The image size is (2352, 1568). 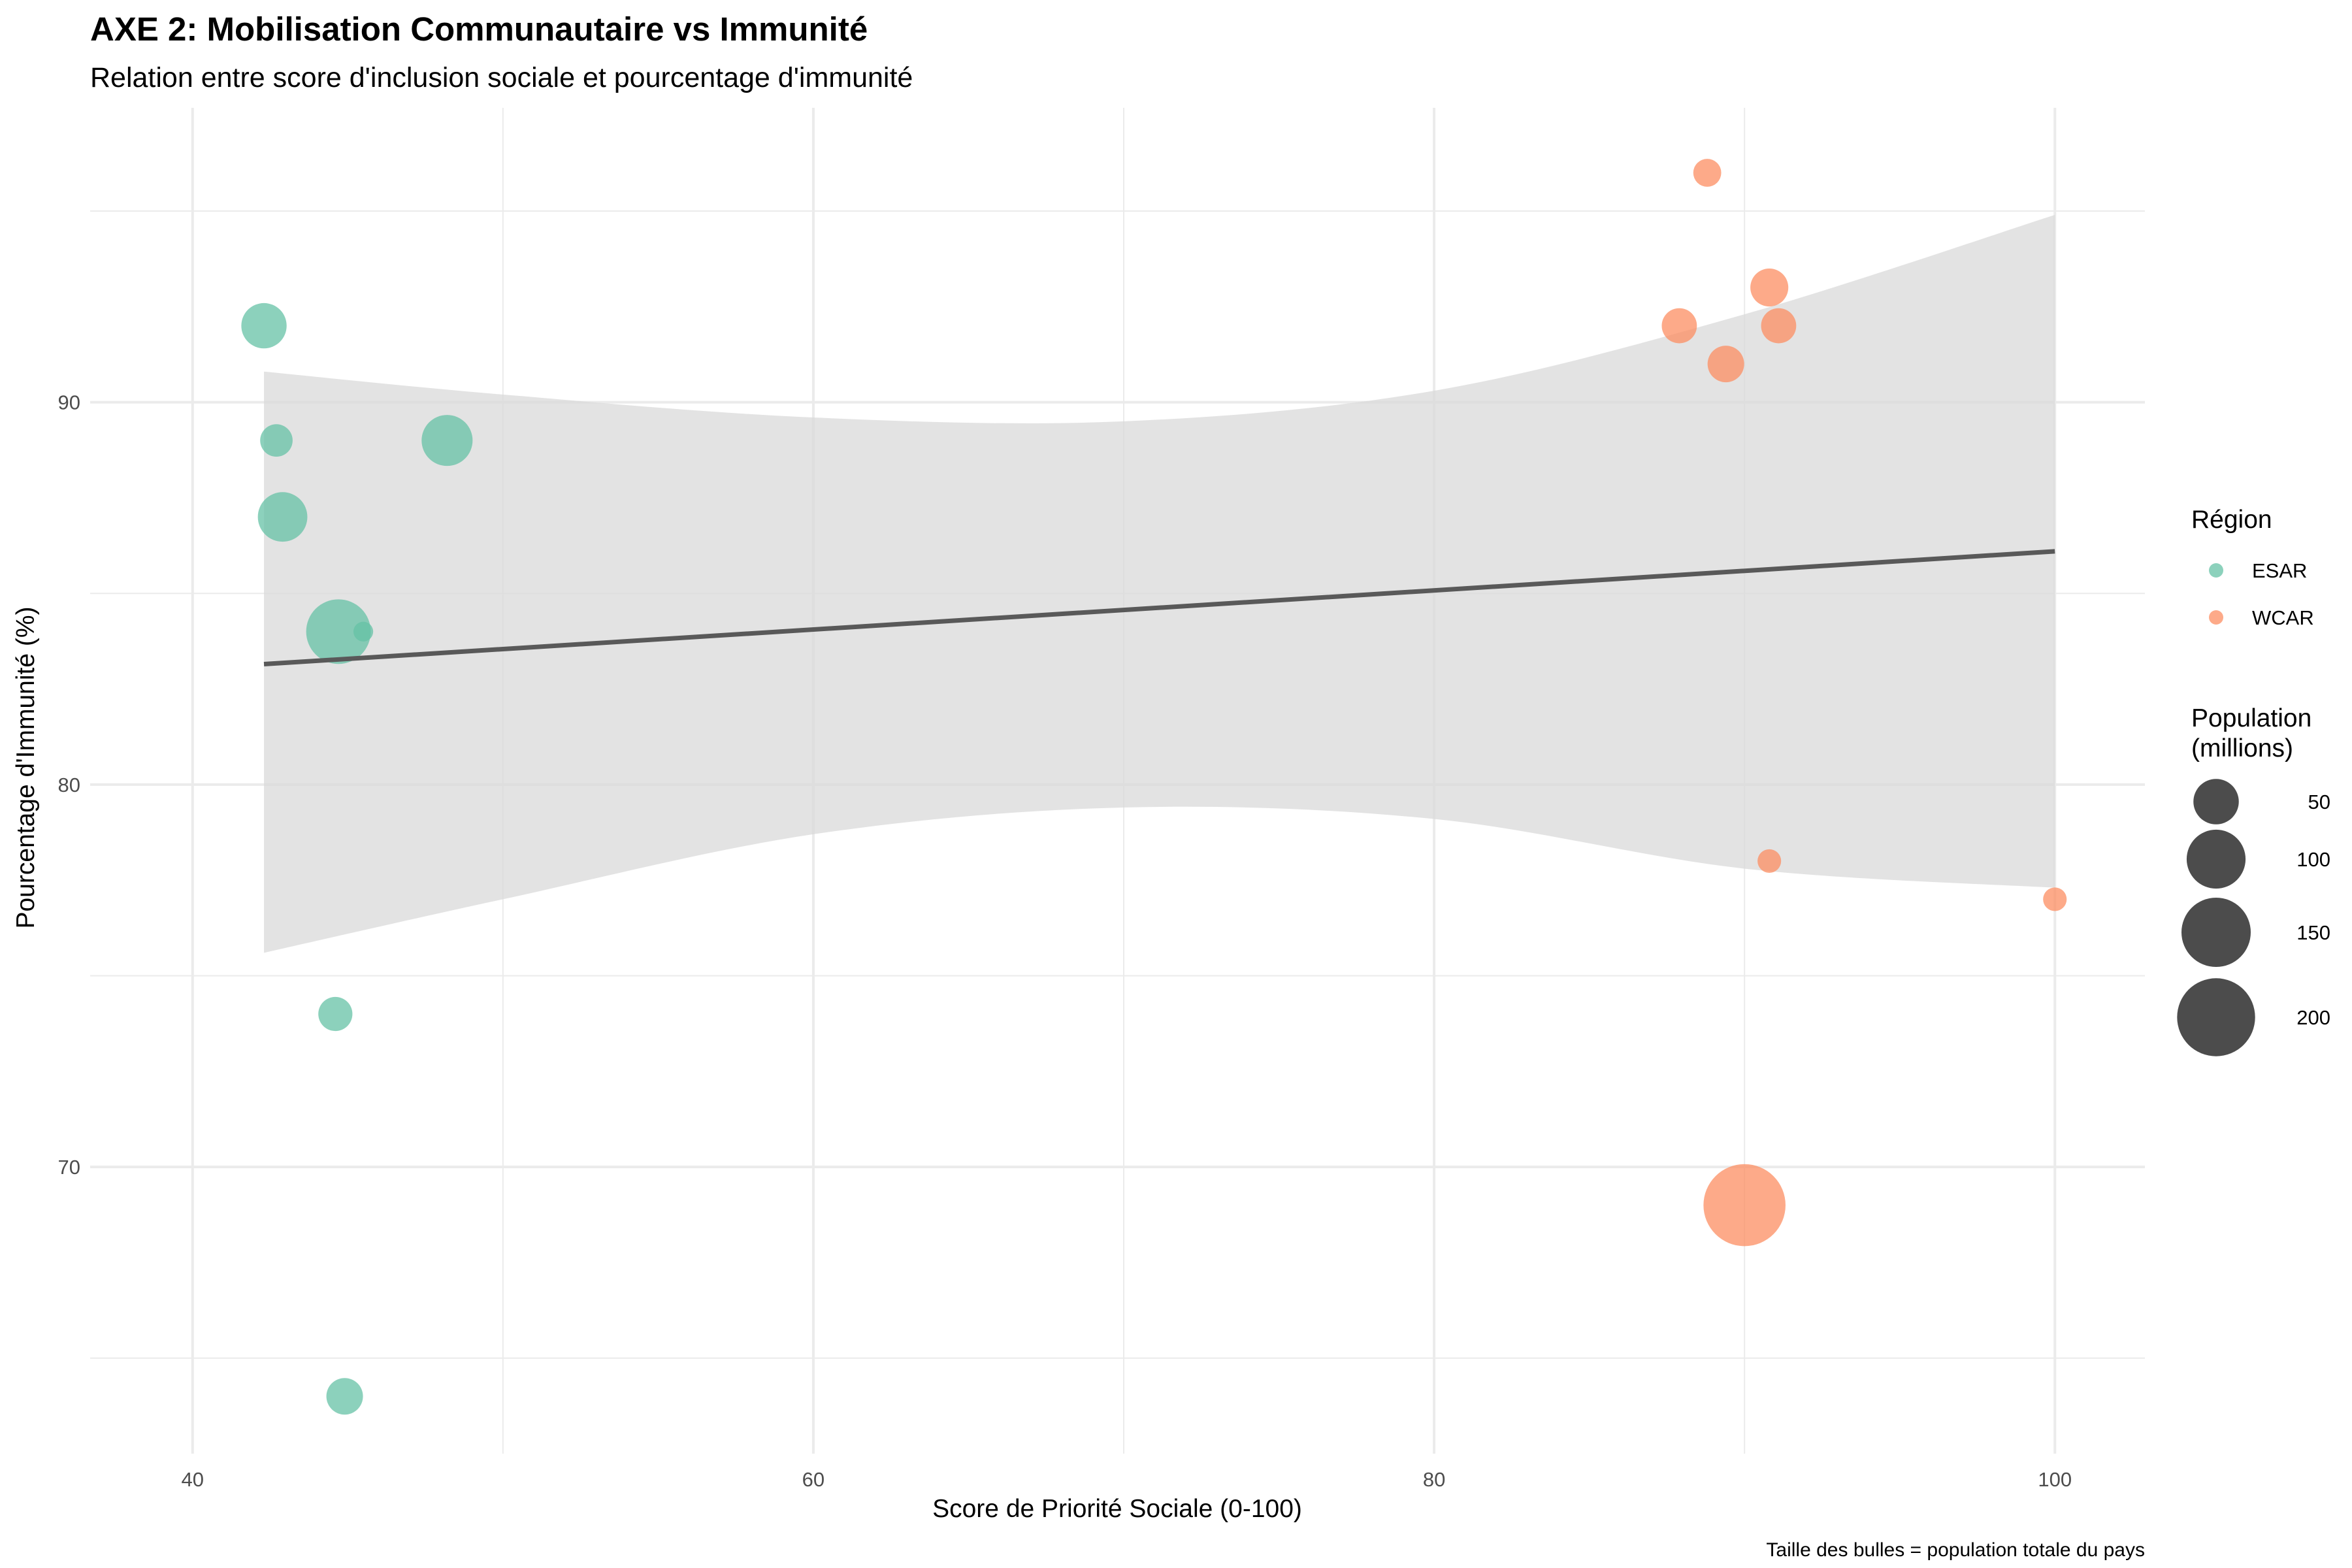 I want to click on legend-size-title-line1: Population, so click(x=2251, y=718).